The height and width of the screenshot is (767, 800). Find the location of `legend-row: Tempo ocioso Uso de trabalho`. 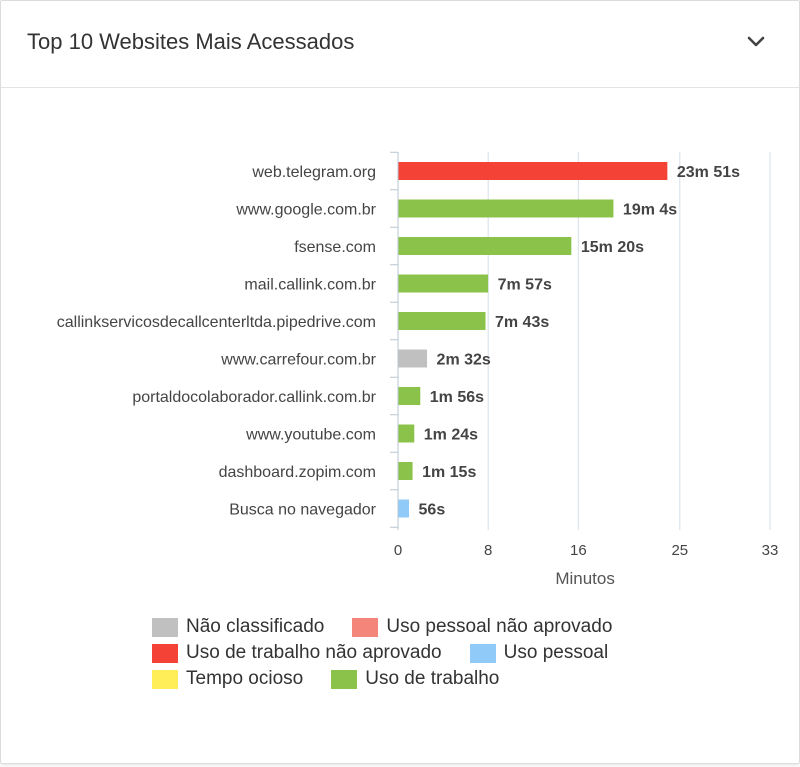

legend-row: Tempo ocioso Uso de trabalho is located at coordinates (432, 679).